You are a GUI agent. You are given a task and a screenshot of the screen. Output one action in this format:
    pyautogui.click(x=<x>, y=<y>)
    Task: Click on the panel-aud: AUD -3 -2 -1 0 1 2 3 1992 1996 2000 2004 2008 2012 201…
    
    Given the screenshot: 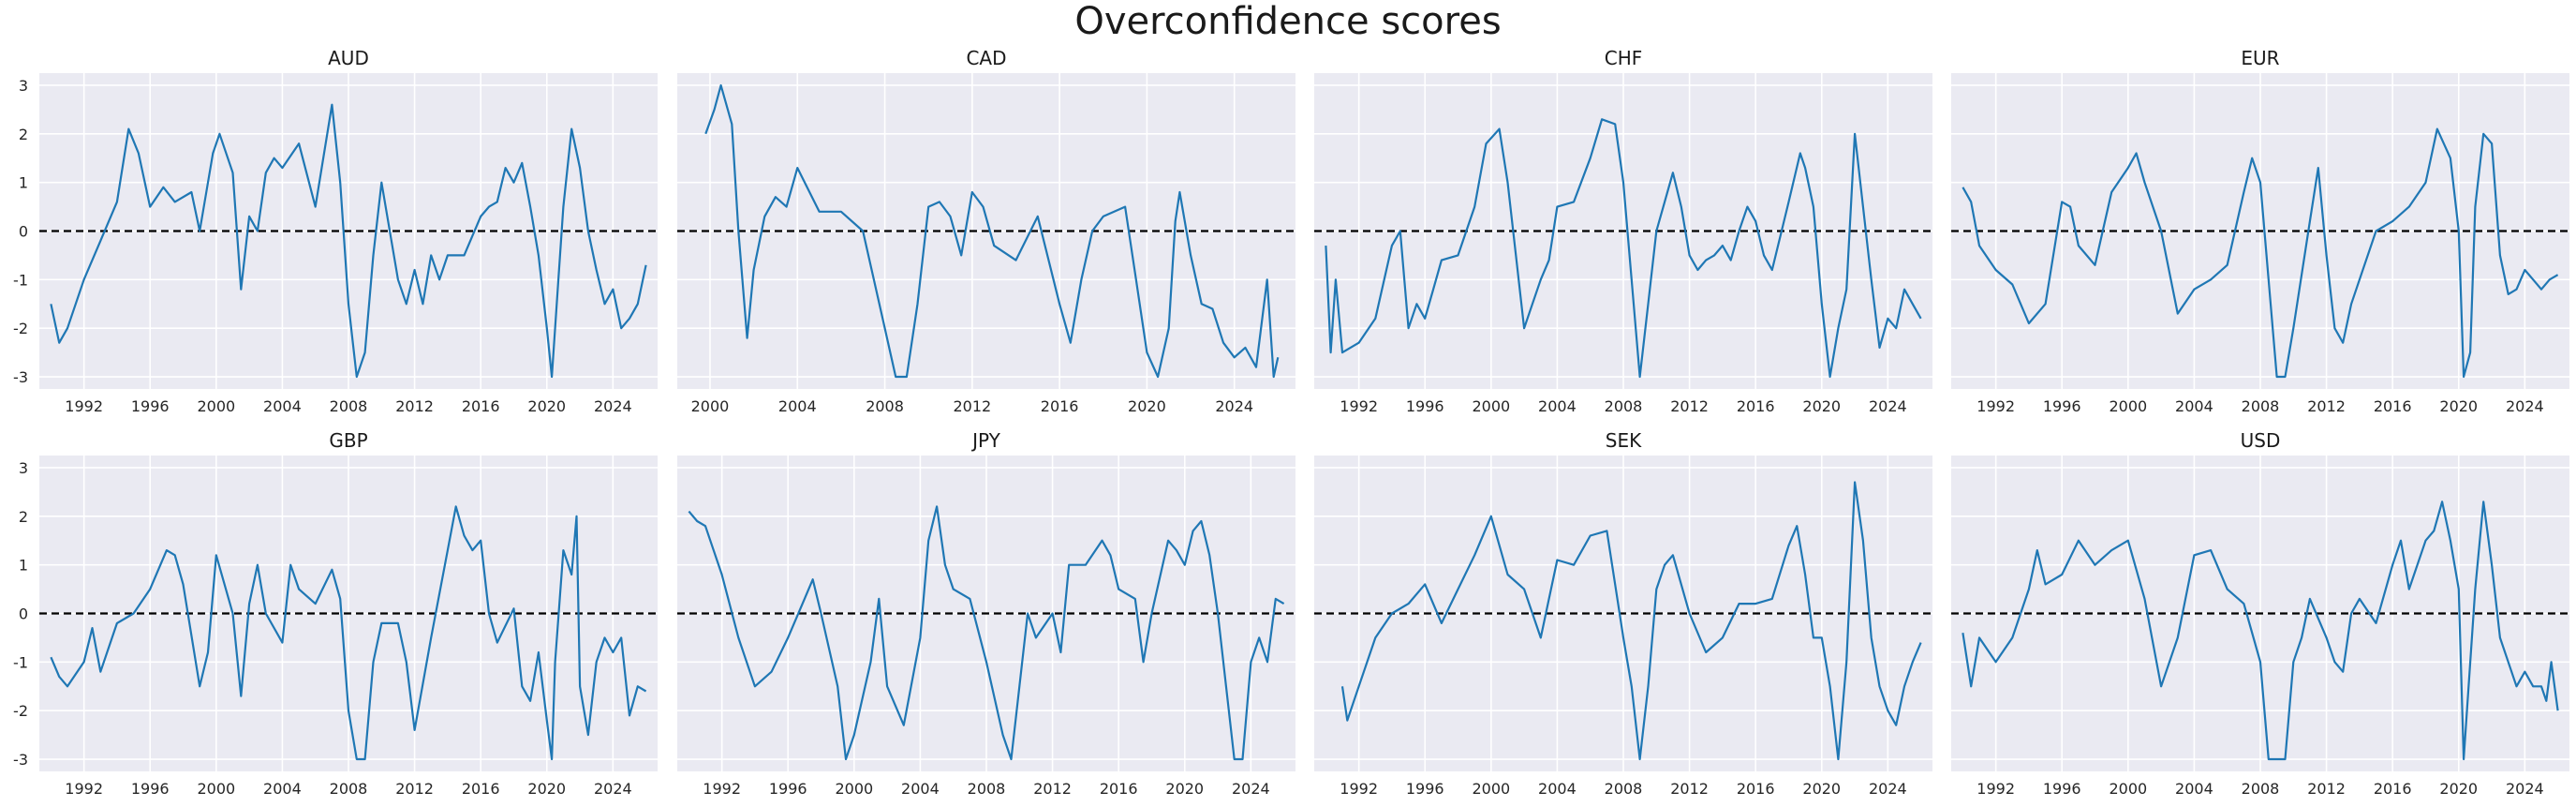 What is the action you would take?
    pyautogui.click(x=336, y=231)
    